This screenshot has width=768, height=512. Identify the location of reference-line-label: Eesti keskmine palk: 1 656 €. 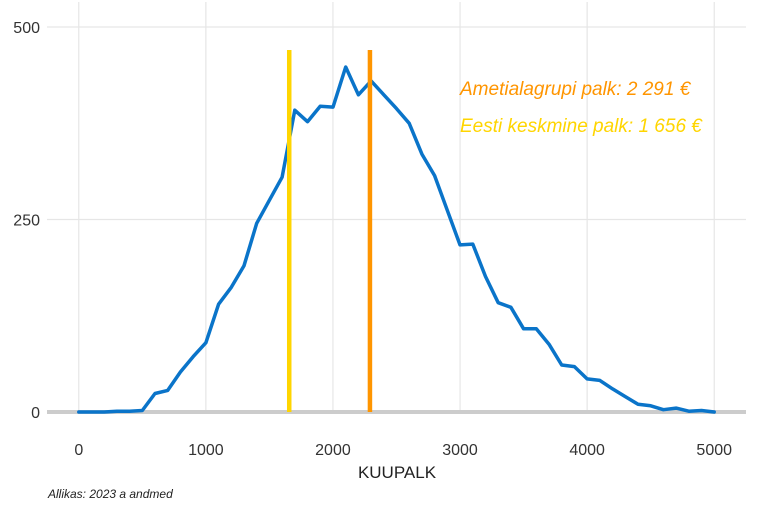
(581, 126).